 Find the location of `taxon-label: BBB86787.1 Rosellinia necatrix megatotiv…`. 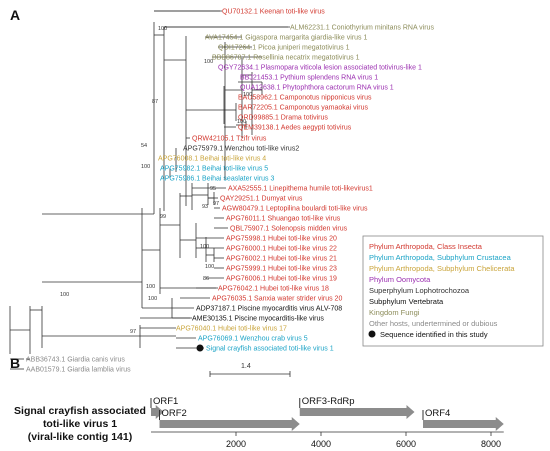

taxon-label: BBB86787.1 Rosellinia necatrix megatotiv… is located at coordinates (286, 58).